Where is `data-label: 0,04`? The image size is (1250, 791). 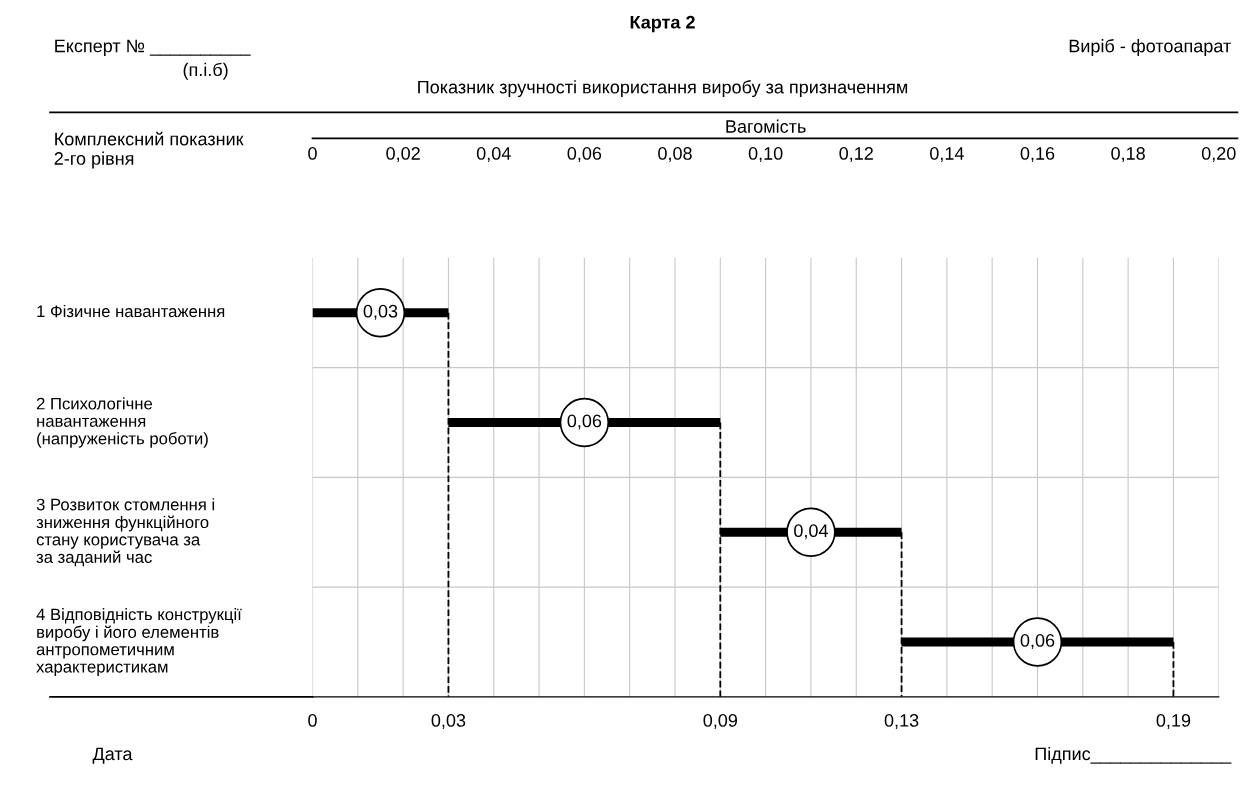 data-label: 0,04 is located at coordinates (811, 532).